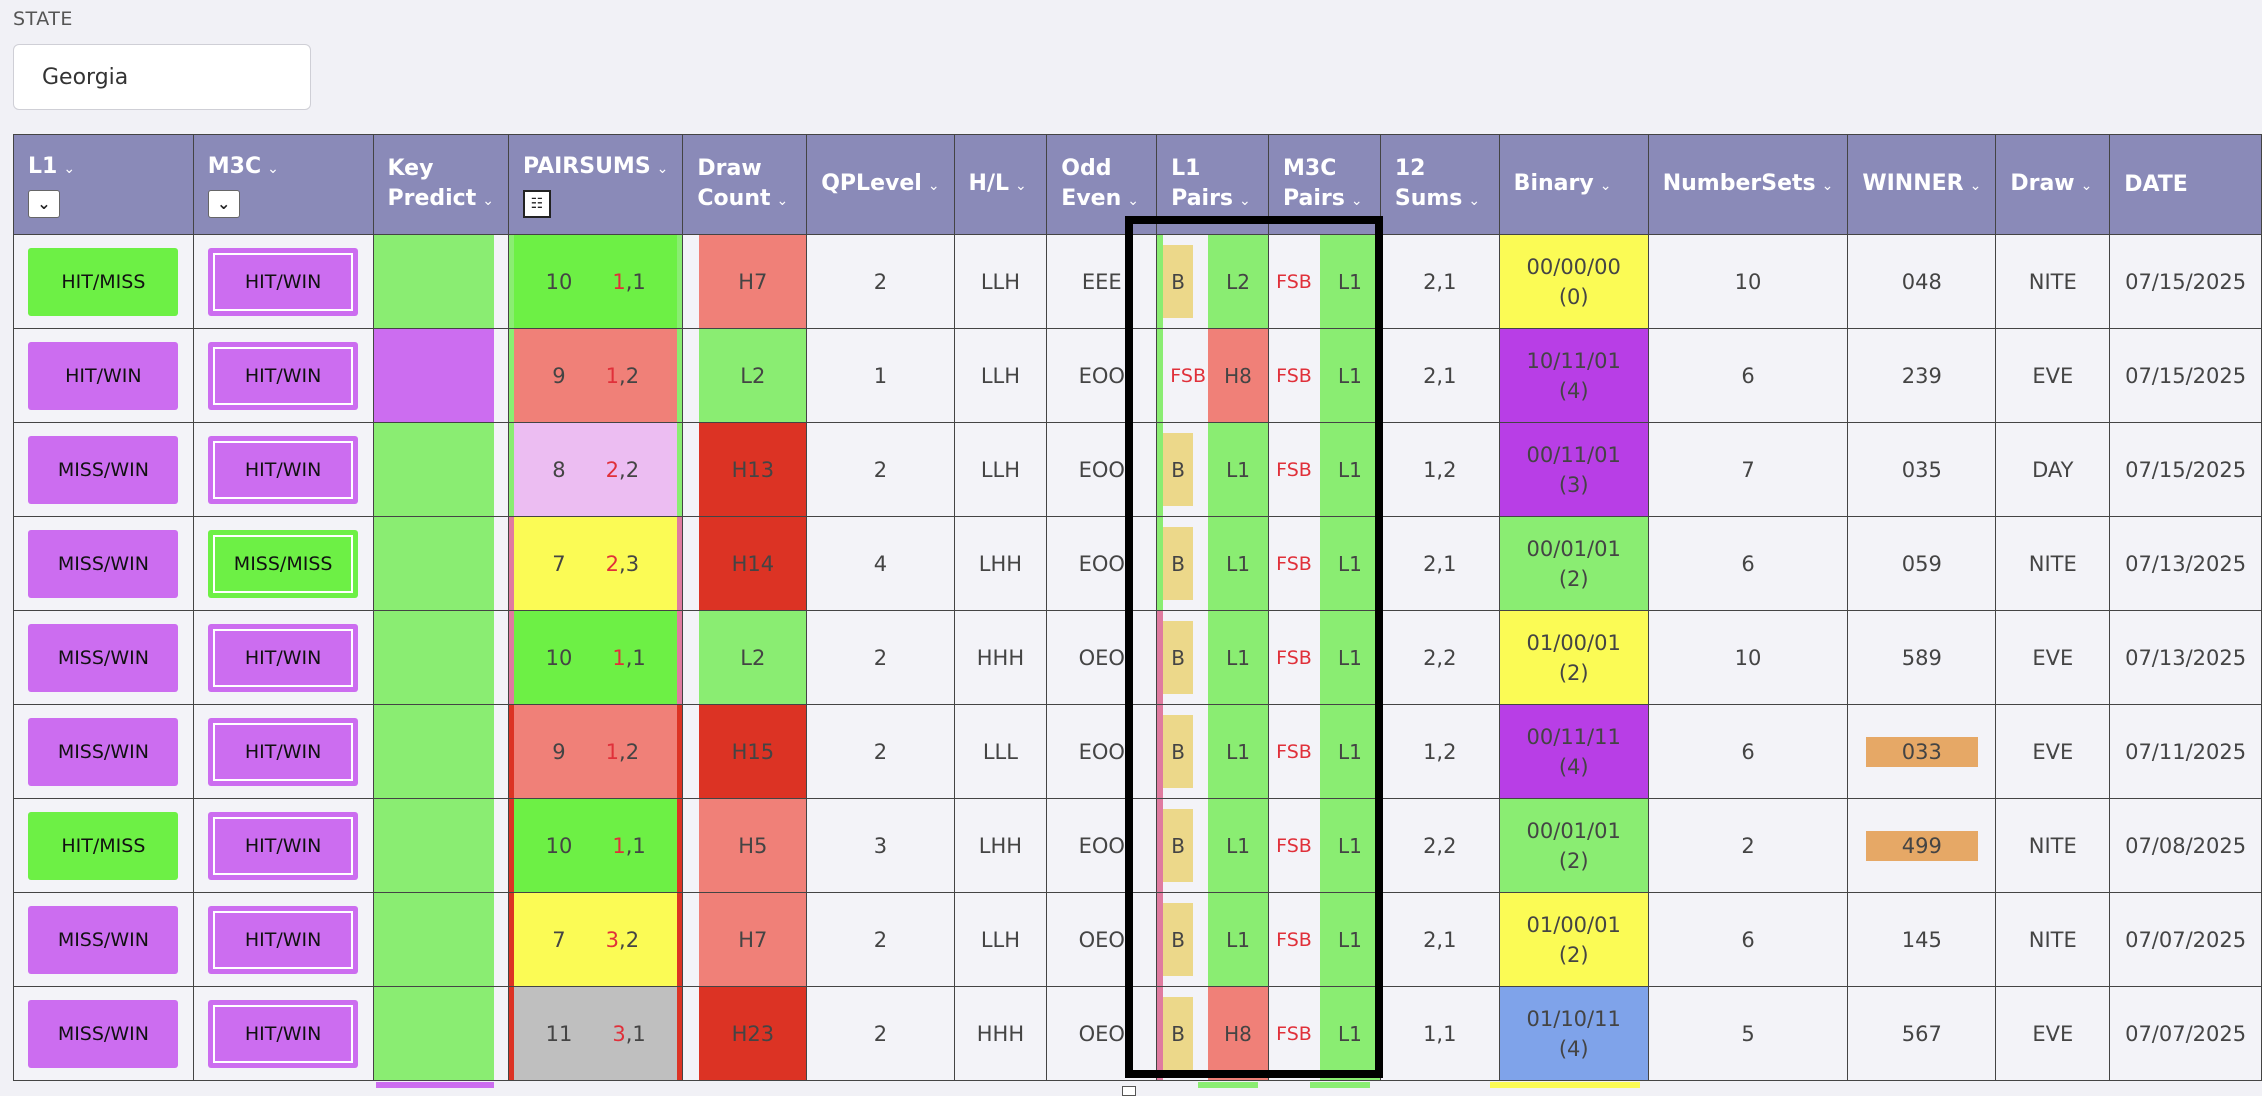 Image resolution: width=2262 pixels, height=1096 pixels. Describe the element at coordinates (1000, 184) in the screenshot. I see `col-header-hl: H/L ⌄` at that location.